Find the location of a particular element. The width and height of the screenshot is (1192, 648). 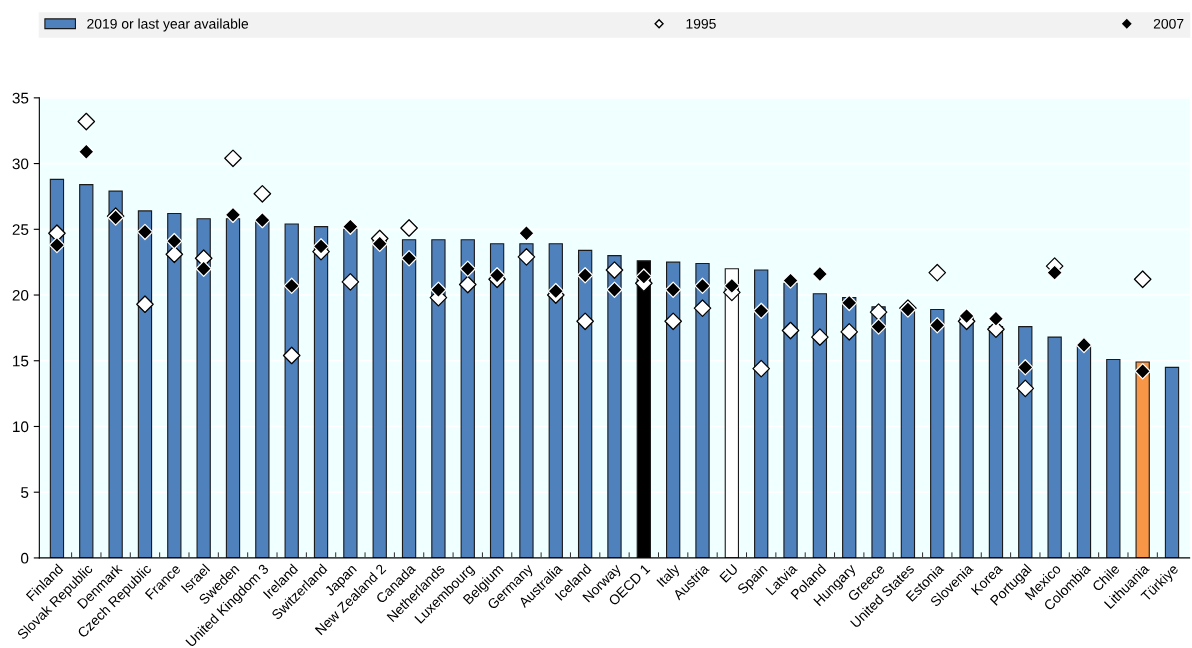

y-tick-label: 15 is located at coordinates (21, 361).